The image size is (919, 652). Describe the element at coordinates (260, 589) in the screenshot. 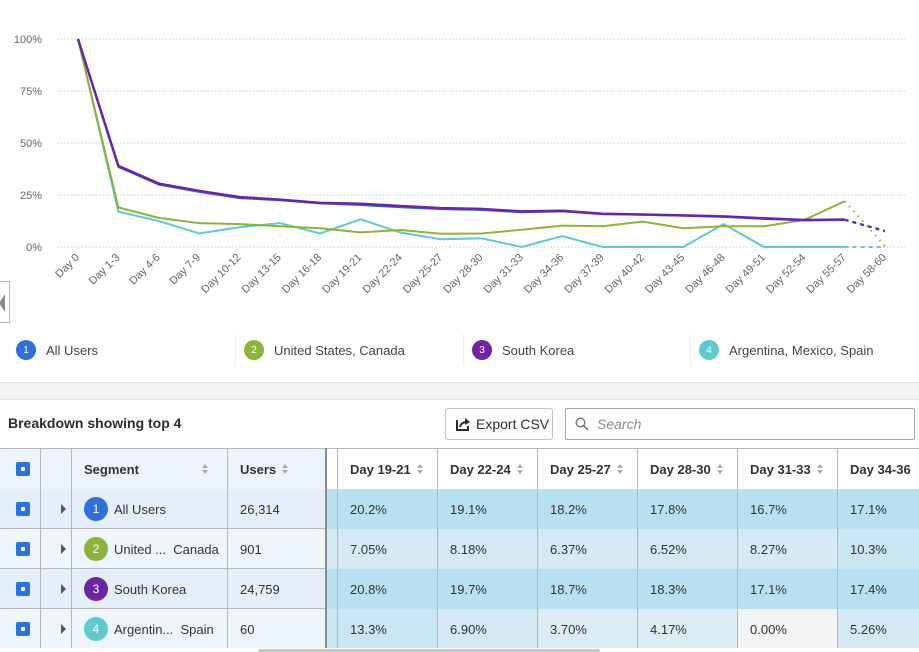

I see `users-cell: 24,759` at that location.